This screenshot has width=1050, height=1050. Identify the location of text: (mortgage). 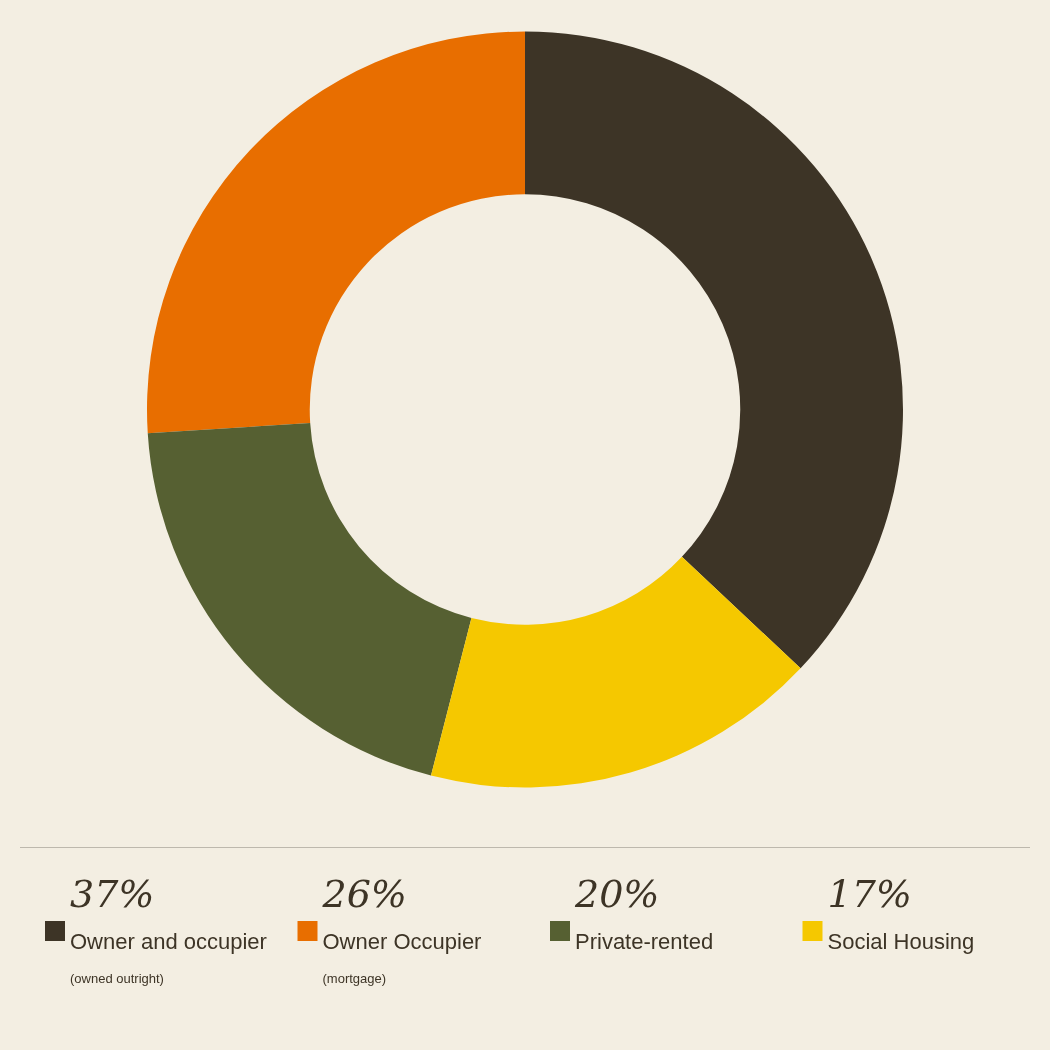
(354, 978).